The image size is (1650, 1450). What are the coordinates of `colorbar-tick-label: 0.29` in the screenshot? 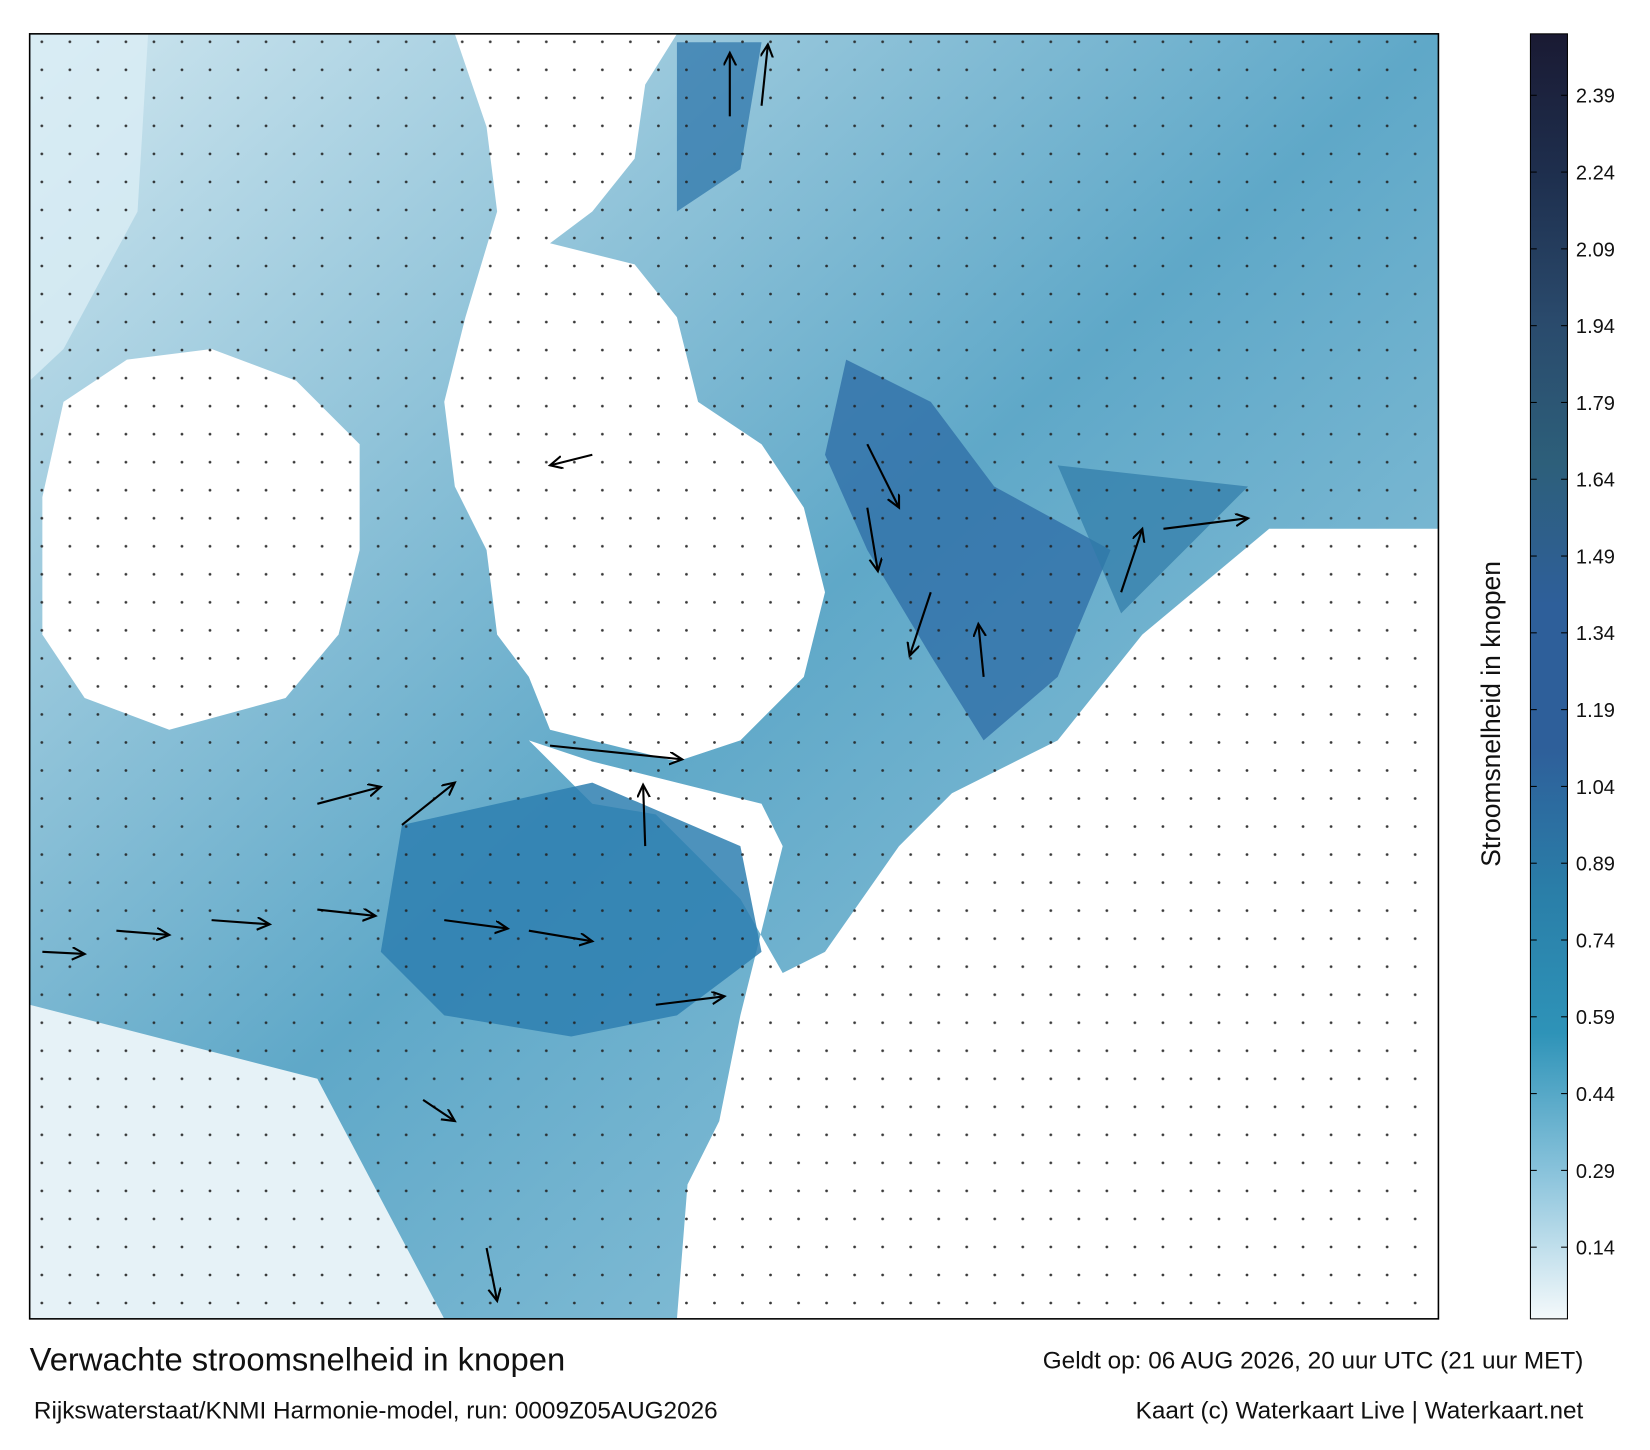 It's located at (1595, 1172).